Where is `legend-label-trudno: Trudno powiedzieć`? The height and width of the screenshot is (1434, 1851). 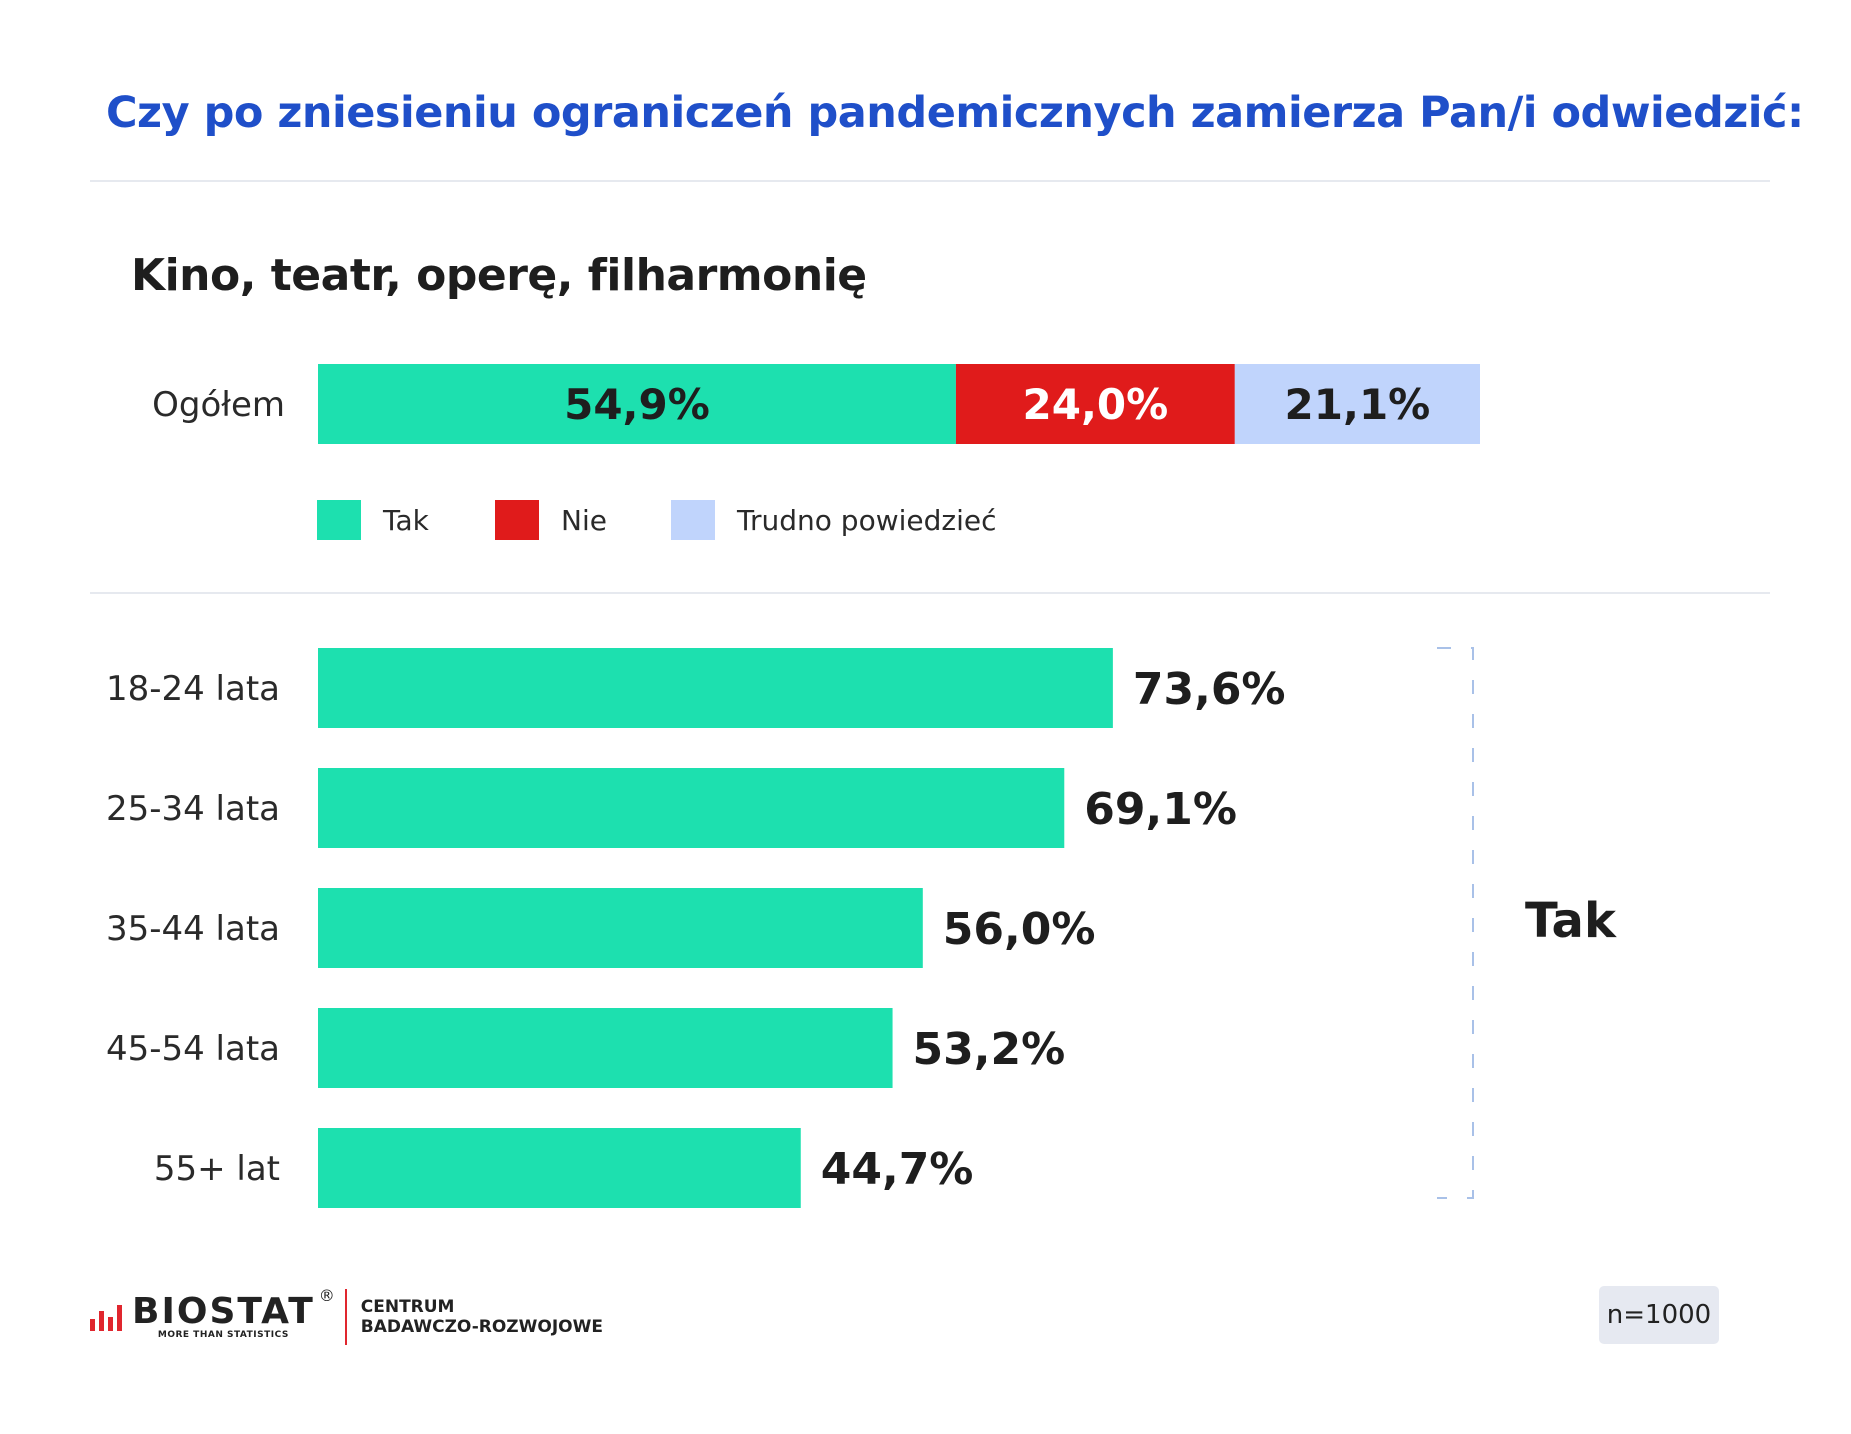 legend-label-trudno: Trudno powiedzieć is located at coordinates (867, 520).